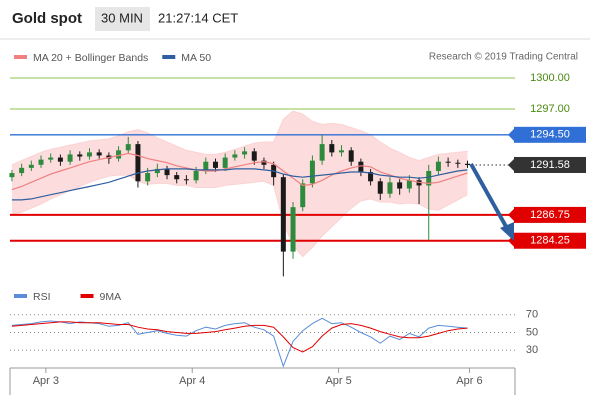 This screenshot has width=590, height=400. Describe the element at coordinates (503, 57) in the screenshot. I see `source: Research © 2019 Trading Central` at that location.